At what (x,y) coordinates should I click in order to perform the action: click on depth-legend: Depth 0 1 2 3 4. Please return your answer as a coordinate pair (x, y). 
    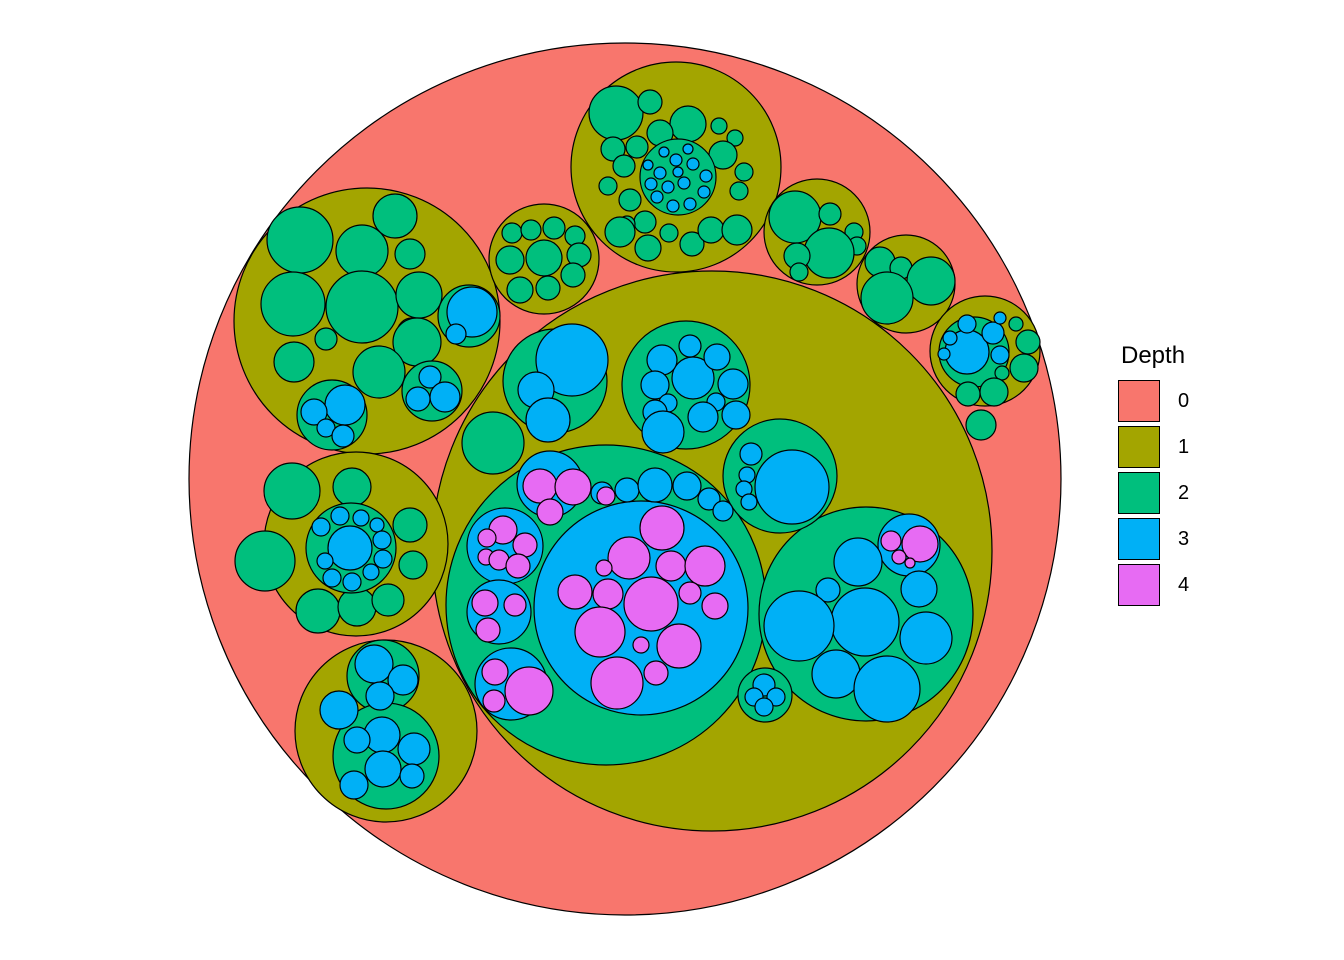
    Looking at the image, I should click on (1153, 475).